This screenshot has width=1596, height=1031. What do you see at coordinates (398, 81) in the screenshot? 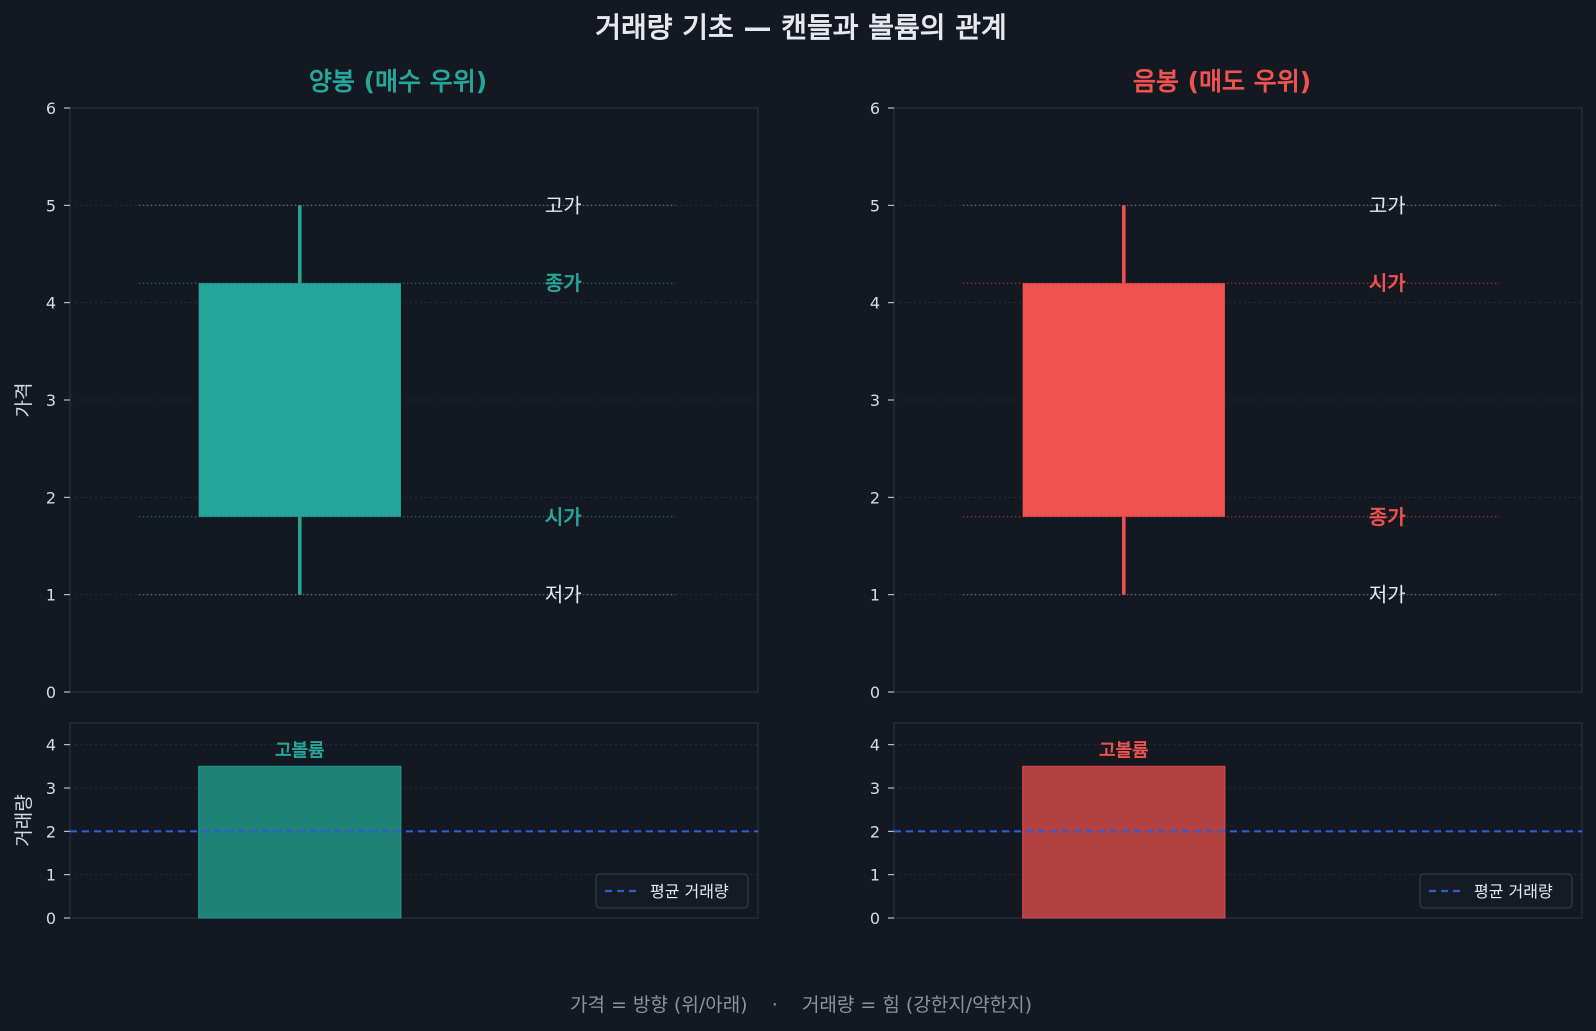
I see `panel-title: 양봉 (매수 우위)` at bounding box center [398, 81].